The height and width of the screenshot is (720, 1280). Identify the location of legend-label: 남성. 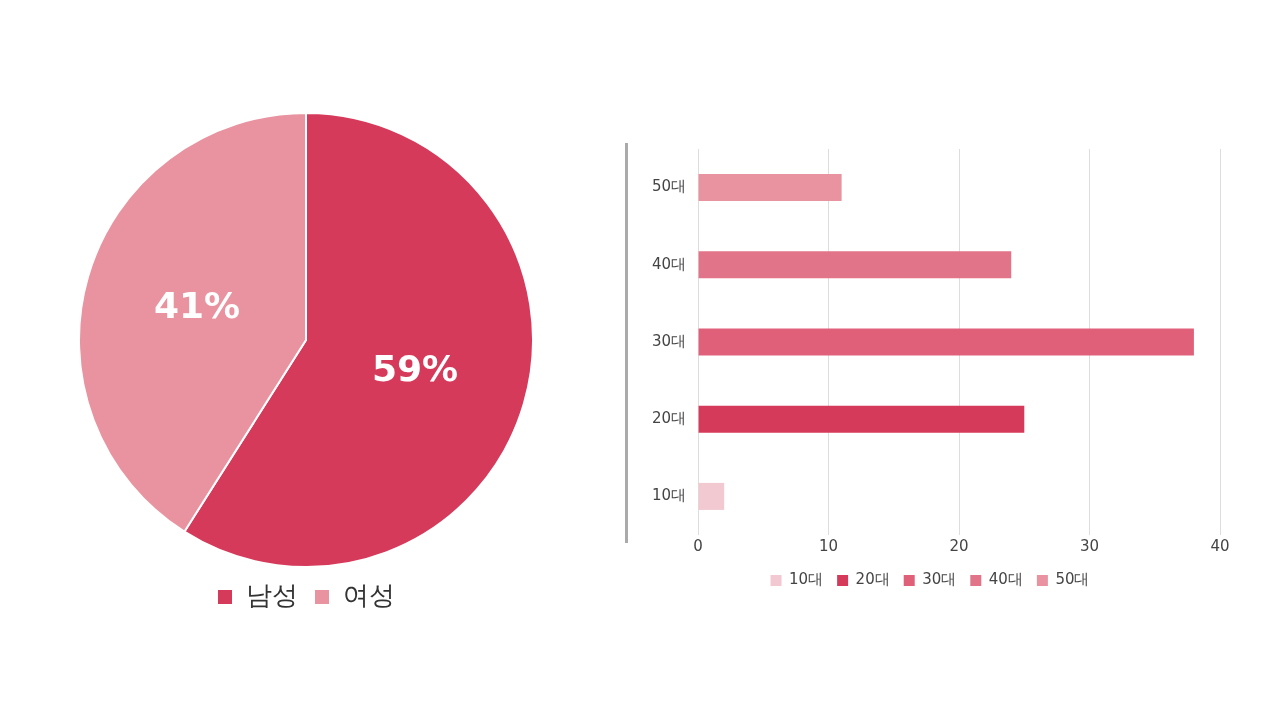
(272, 594).